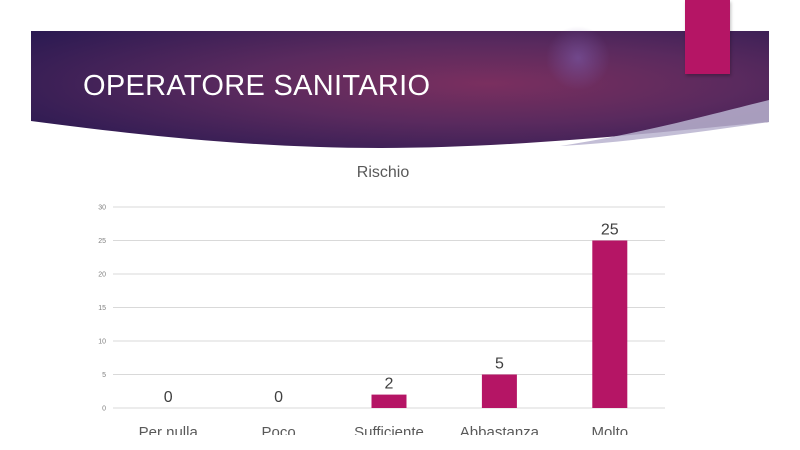 This screenshot has width=800, height=450. I want to click on y-tick-label: 5, so click(104, 375).